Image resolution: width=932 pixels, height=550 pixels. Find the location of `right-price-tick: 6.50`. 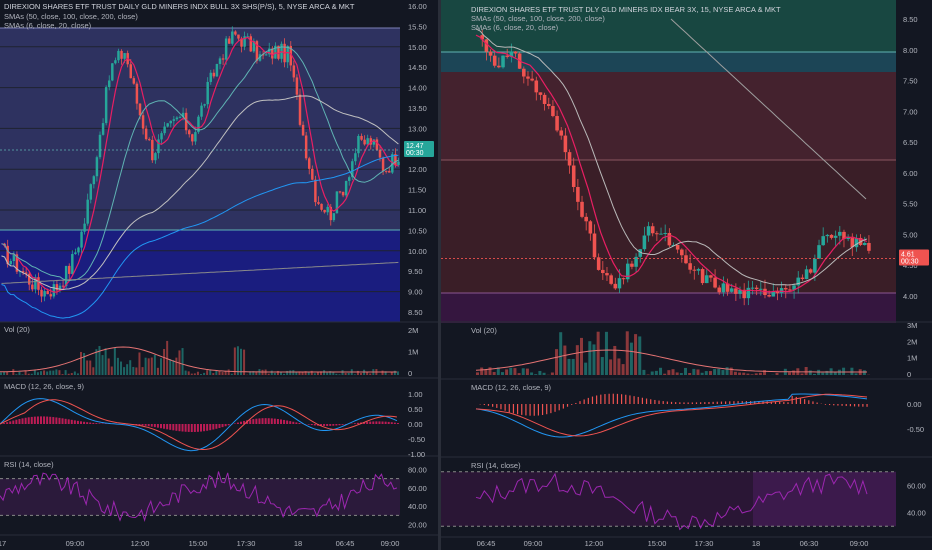

right-price-tick: 6.50 is located at coordinates (910, 142).